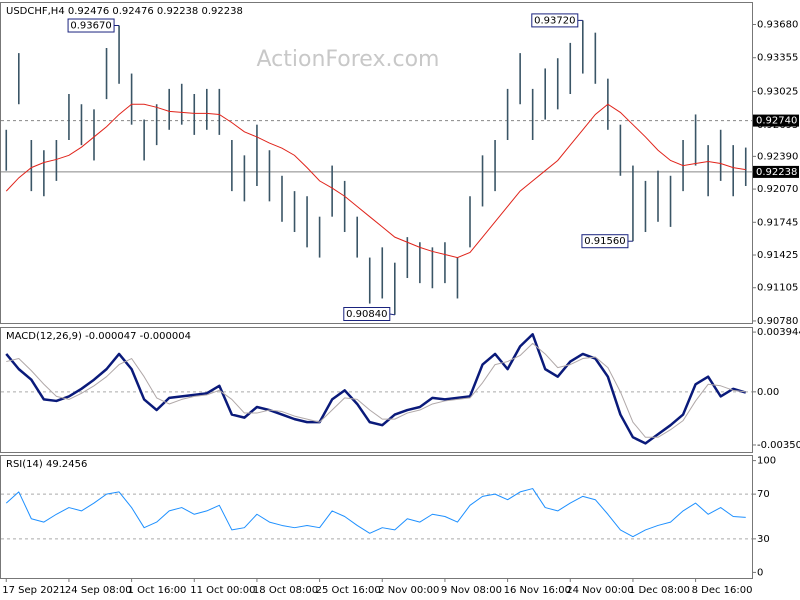 The image size is (800, 600). I want to click on x-tick-label: 9 Nov 08:00, so click(471, 590).